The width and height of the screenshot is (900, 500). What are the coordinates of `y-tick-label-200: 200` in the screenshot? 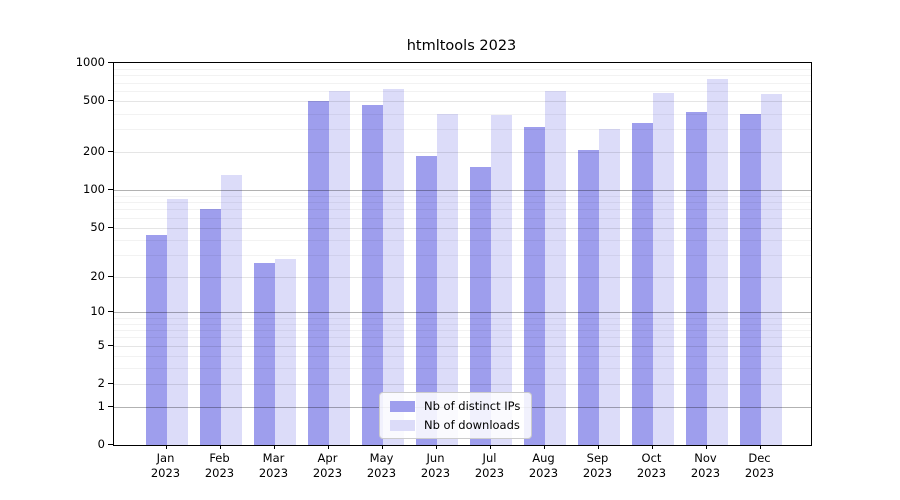 It's located at (94, 150).